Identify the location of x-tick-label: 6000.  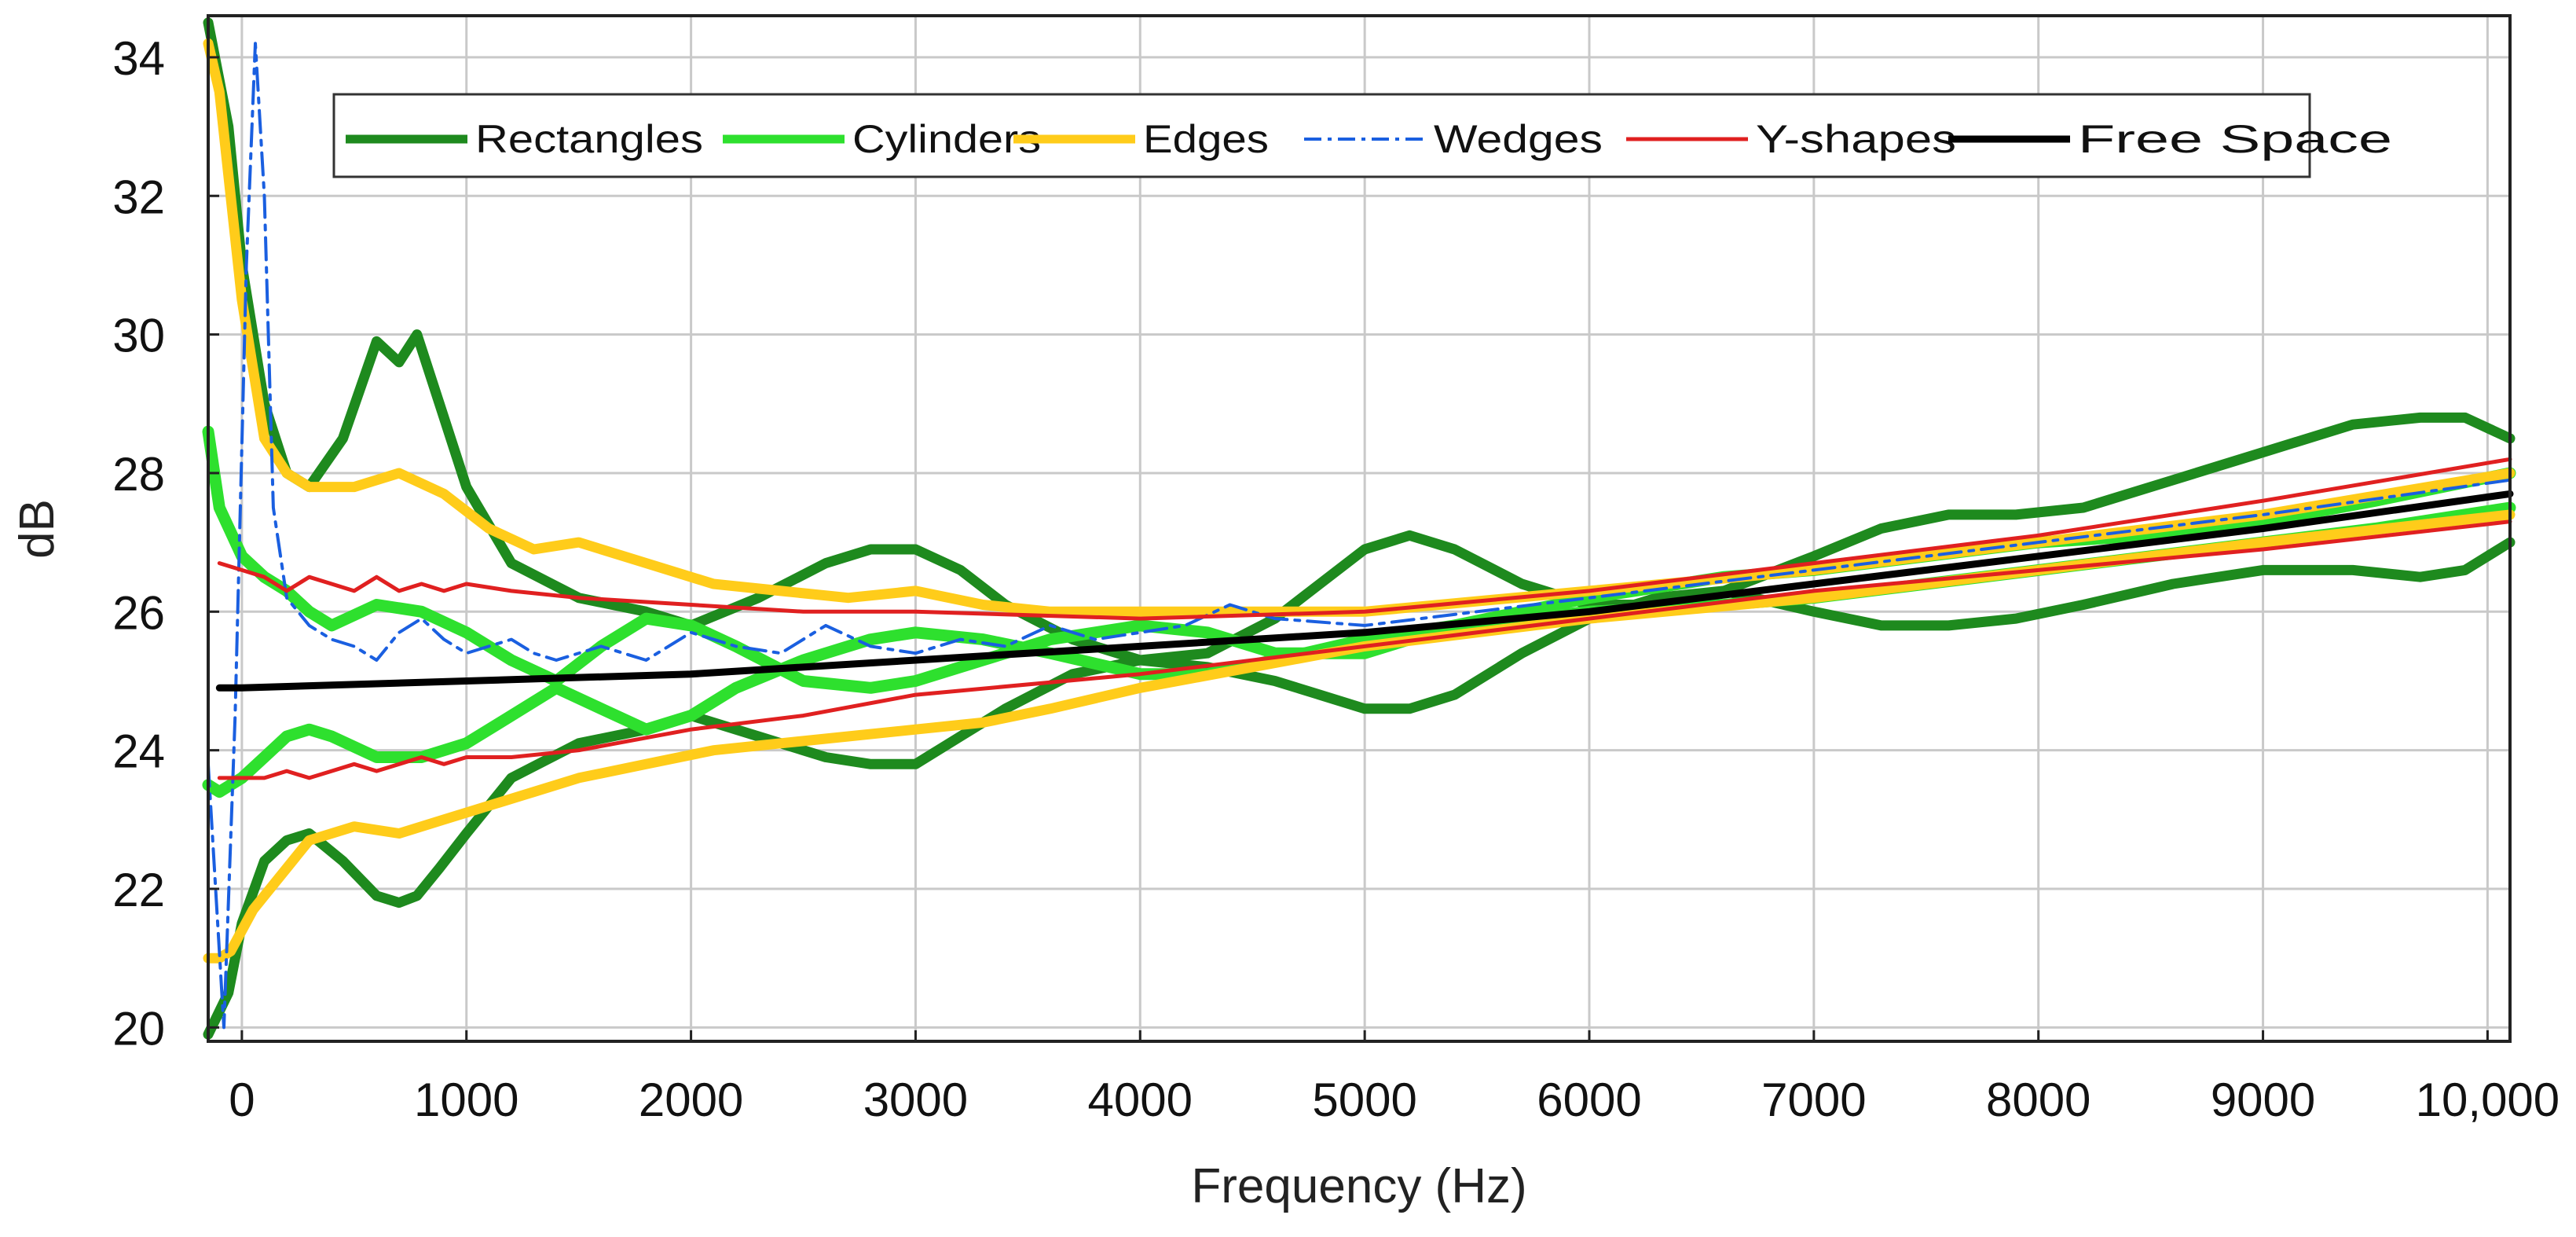
(1589, 1100).